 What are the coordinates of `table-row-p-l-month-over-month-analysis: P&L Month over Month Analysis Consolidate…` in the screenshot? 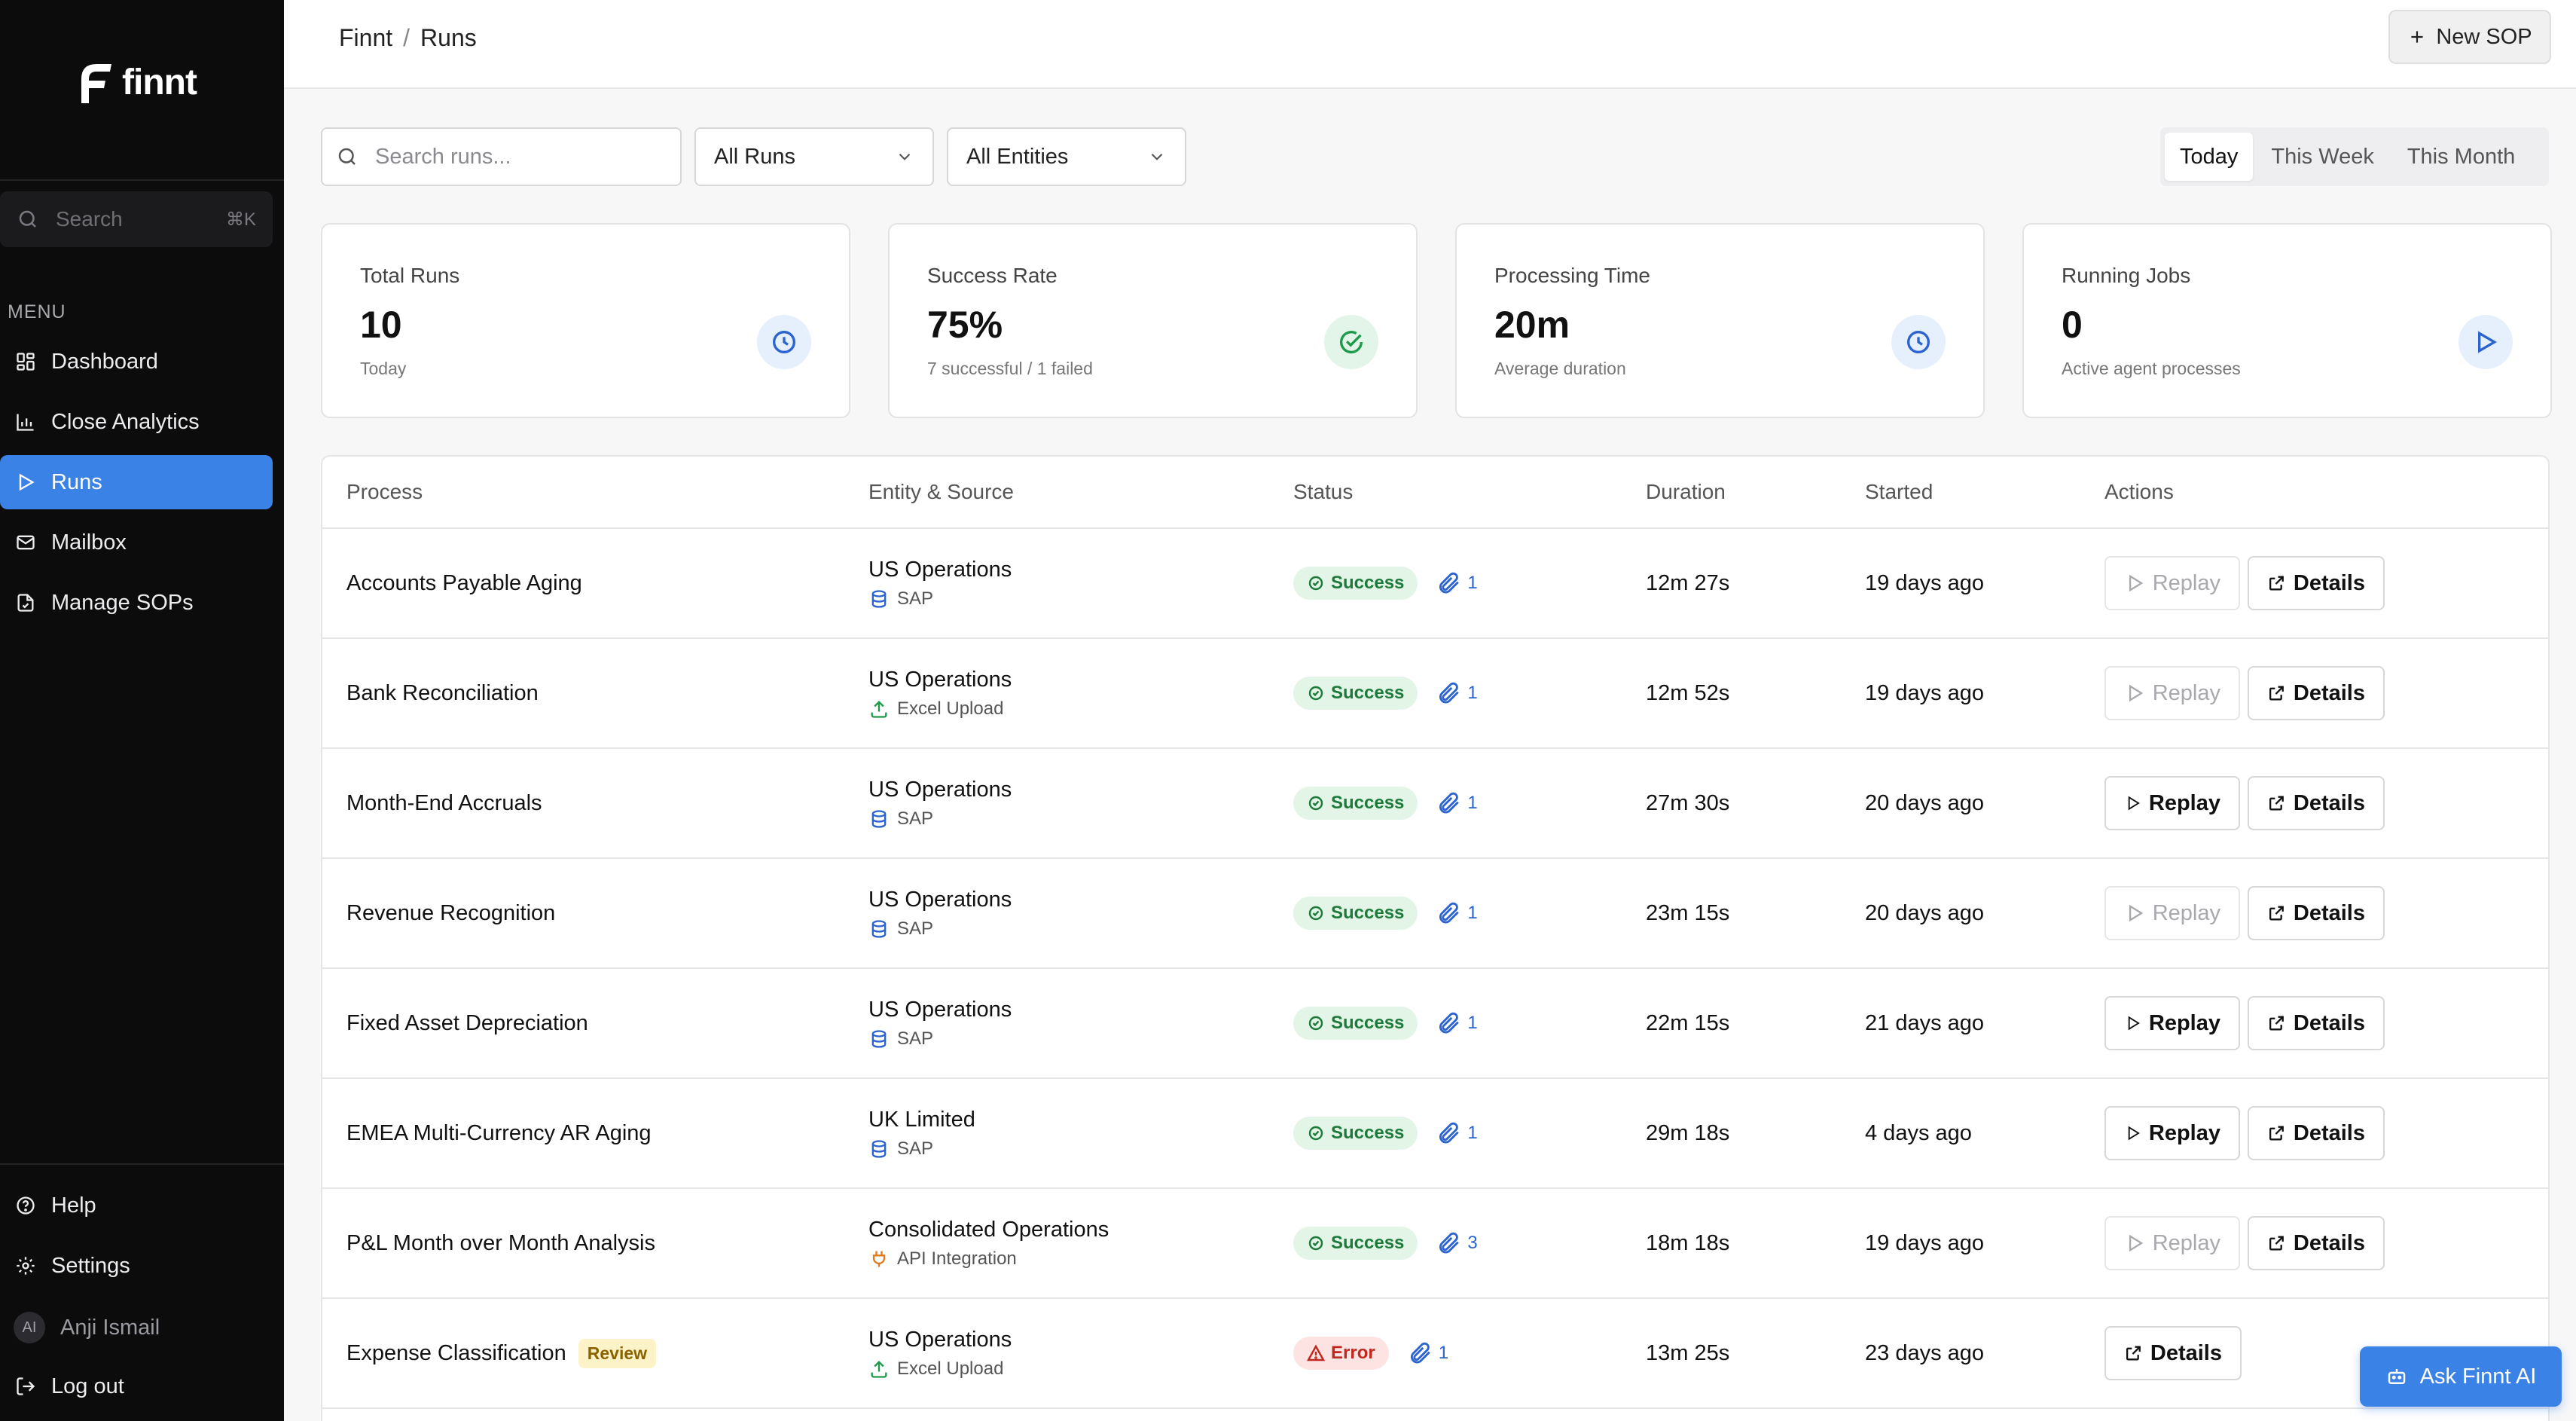 It's located at (1435, 1244).